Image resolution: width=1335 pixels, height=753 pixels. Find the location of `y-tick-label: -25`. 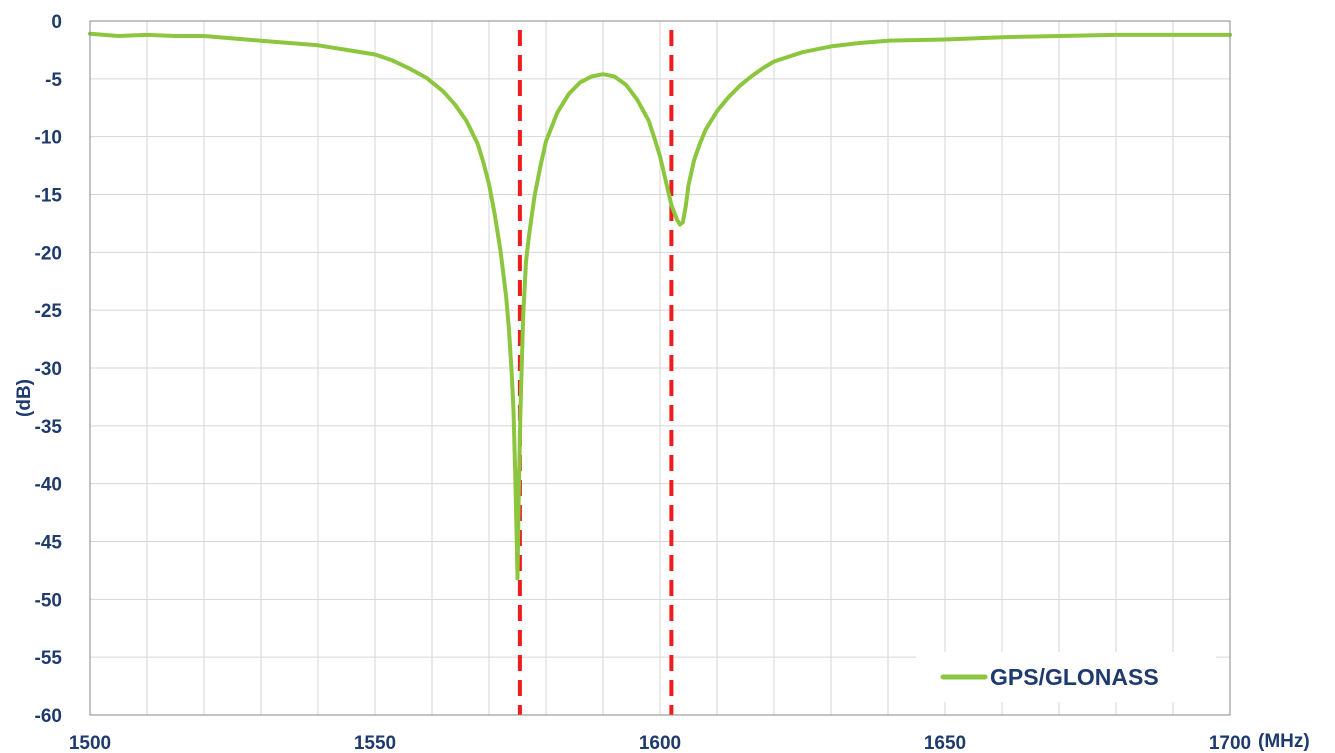

y-tick-label: -25 is located at coordinates (49, 311).